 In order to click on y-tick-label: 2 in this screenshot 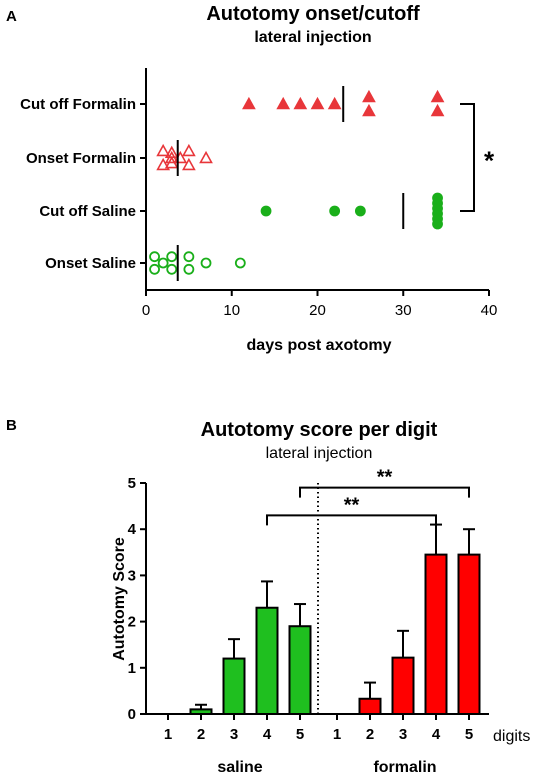, I will do `click(132, 622)`.